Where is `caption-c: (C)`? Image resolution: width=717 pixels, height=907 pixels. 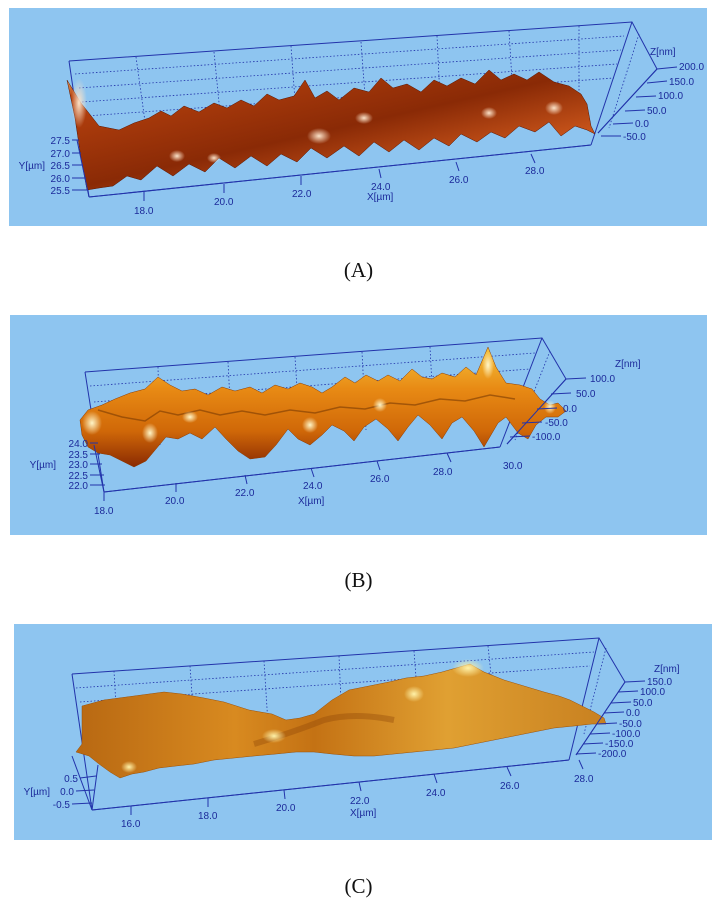
caption-c: (C) is located at coordinates (358, 886).